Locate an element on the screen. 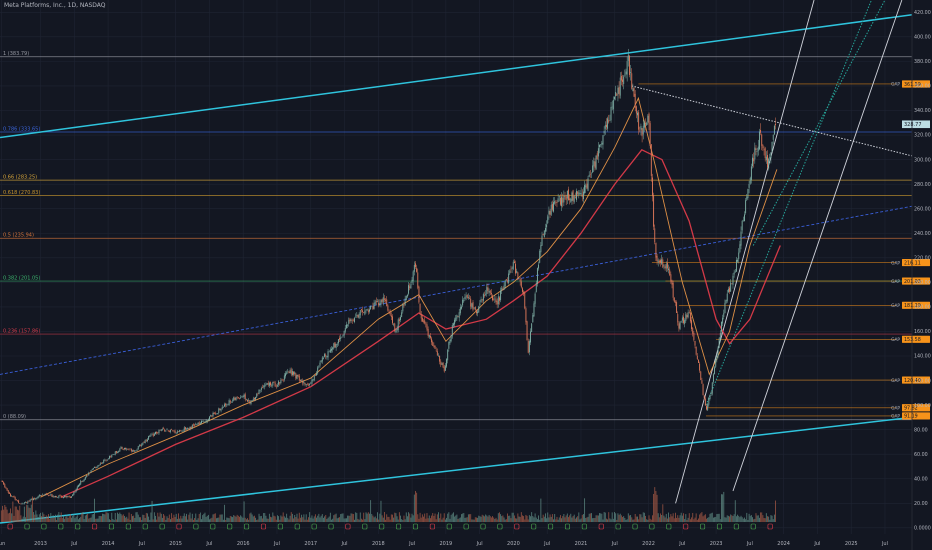 This screenshot has width=932, height=550. current-price-badge is located at coordinates (916, 124).